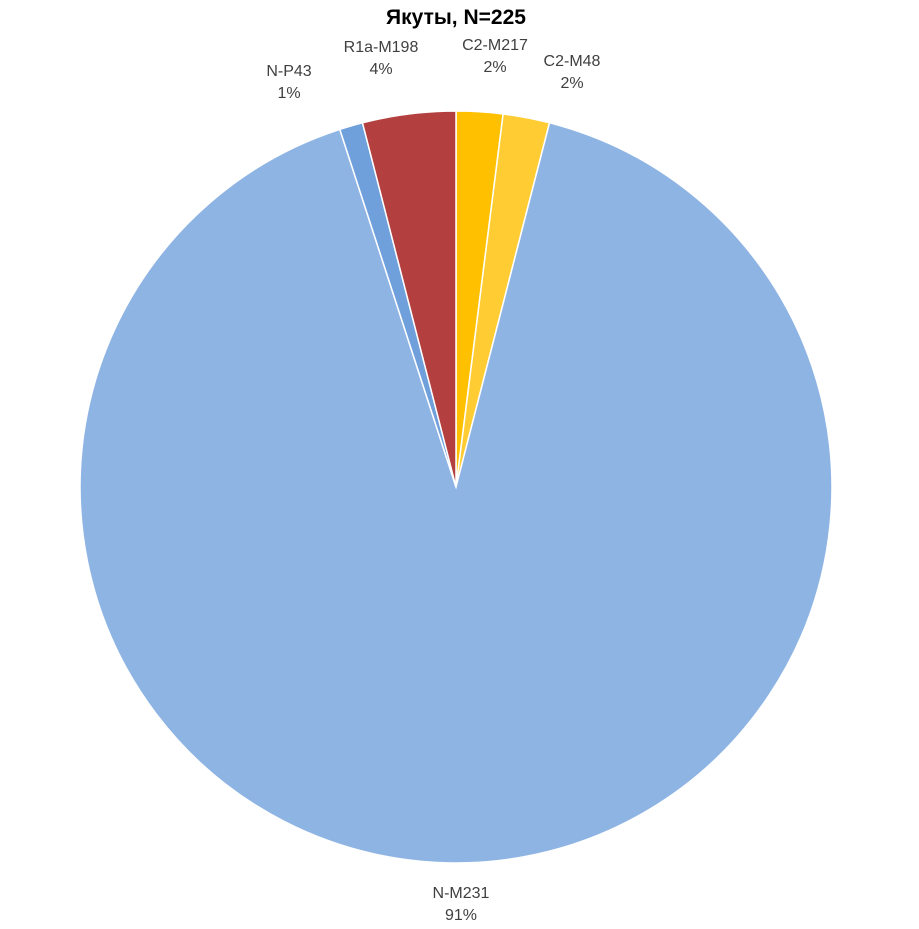  I want to click on slice-label-percent: 4%, so click(380, 69).